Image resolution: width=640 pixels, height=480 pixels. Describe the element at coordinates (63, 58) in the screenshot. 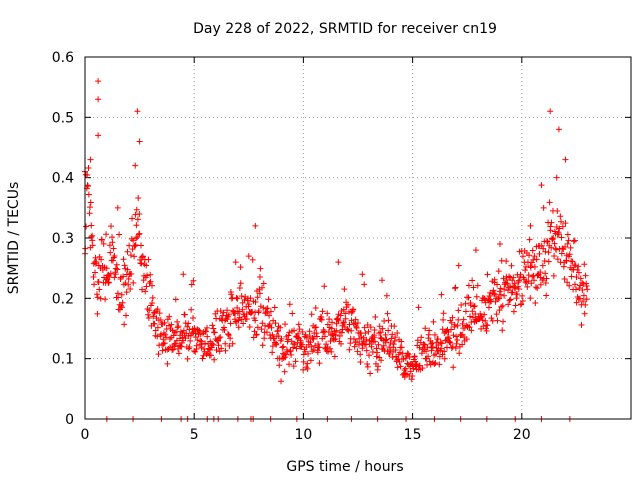

I see `y-tick-label: 0.6` at that location.